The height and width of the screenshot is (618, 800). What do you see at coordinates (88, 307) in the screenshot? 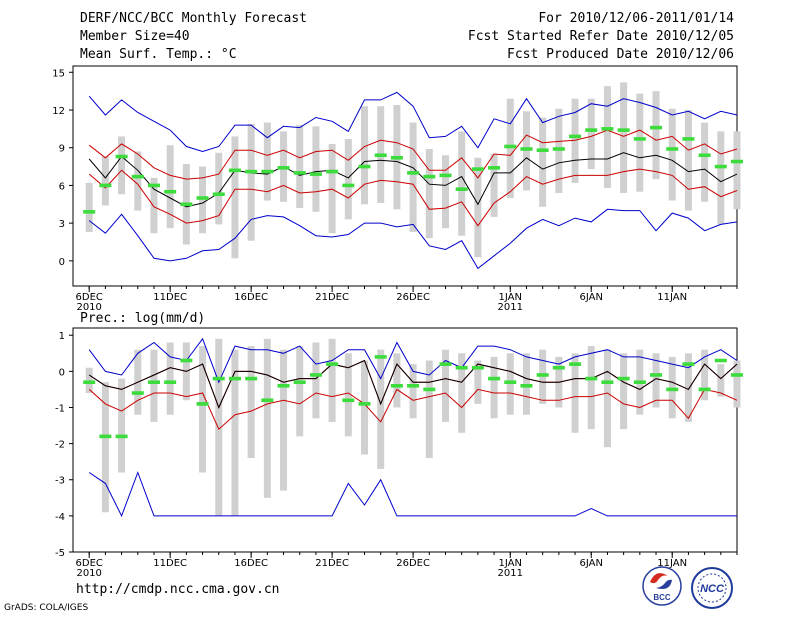
I see `x-tick-year-label: 2010` at bounding box center [88, 307].